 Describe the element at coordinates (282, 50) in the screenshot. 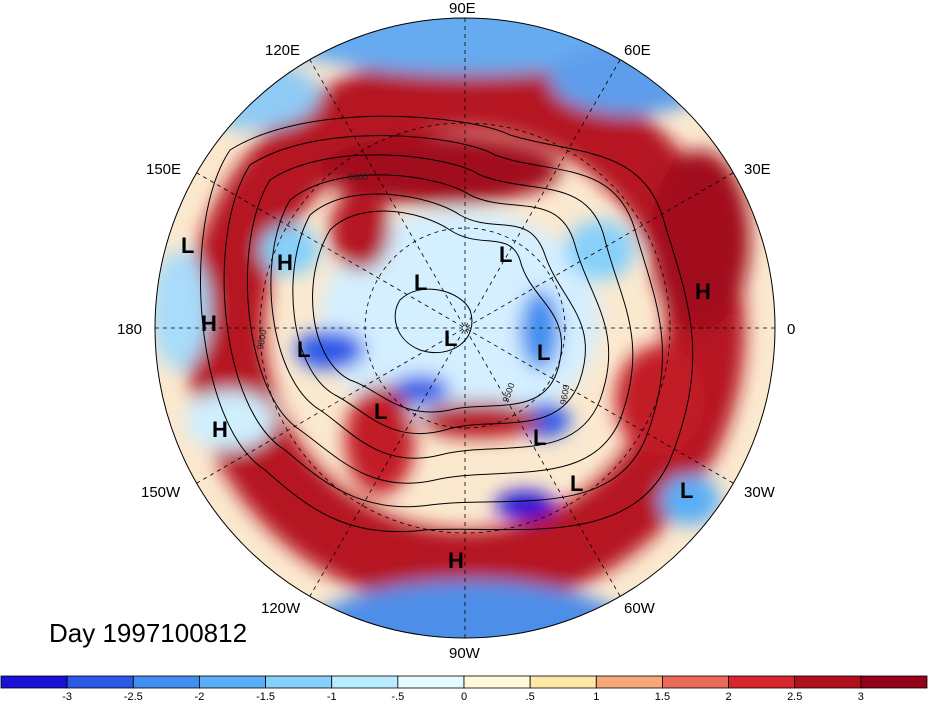

I see `lon-label-120e: 120E` at that location.